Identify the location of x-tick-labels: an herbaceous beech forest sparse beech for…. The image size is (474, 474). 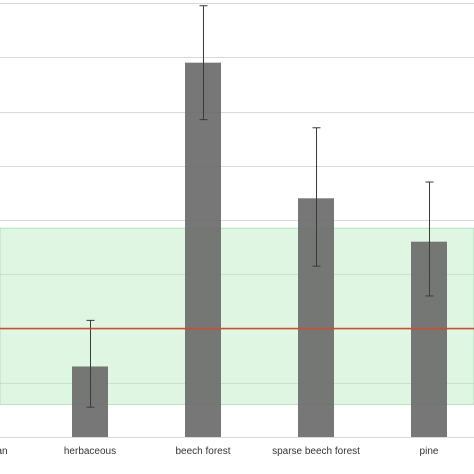
(219, 451).